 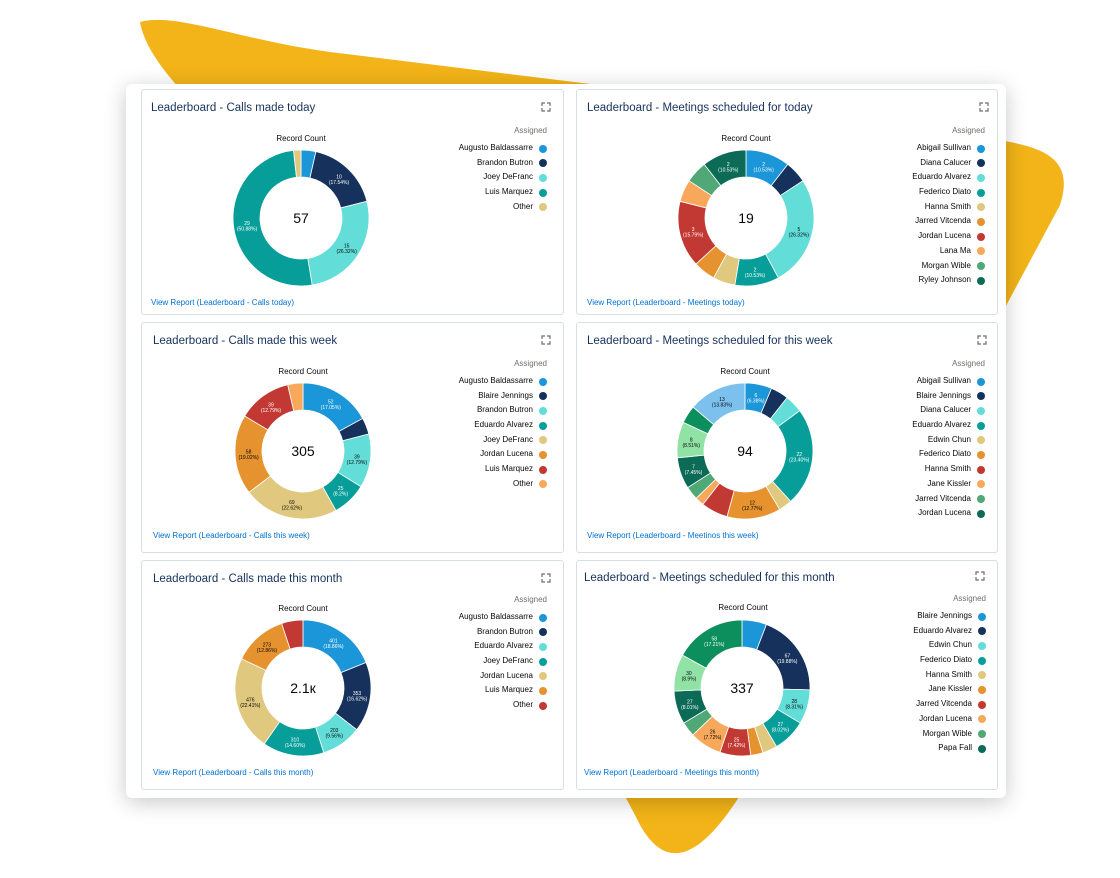 I want to click on legend-label: Edwin Chun, so click(x=950, y=645).